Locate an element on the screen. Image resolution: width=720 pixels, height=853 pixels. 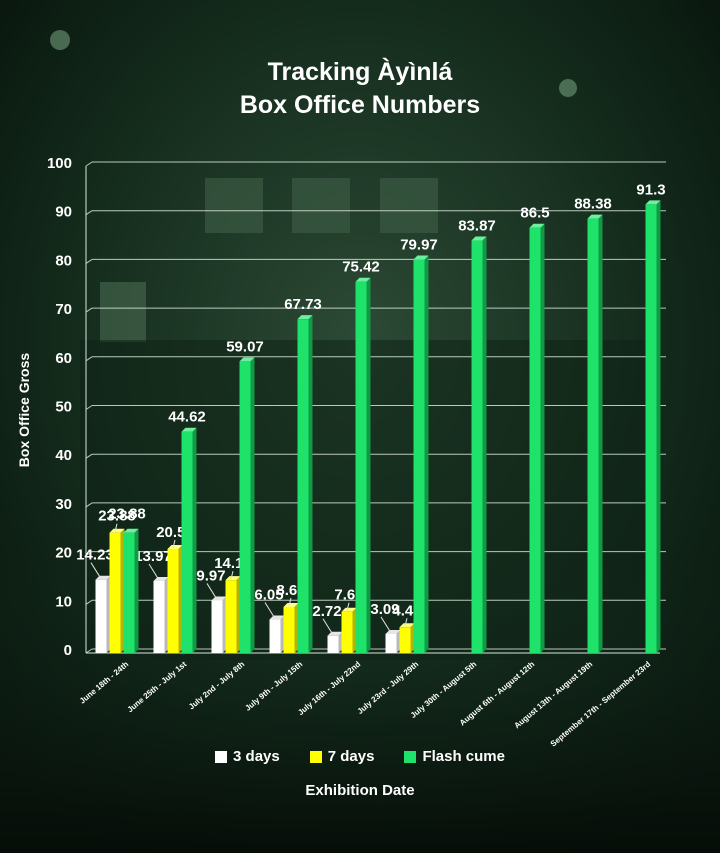
y-tick-label: 40 is located at coordinates (63, 455).